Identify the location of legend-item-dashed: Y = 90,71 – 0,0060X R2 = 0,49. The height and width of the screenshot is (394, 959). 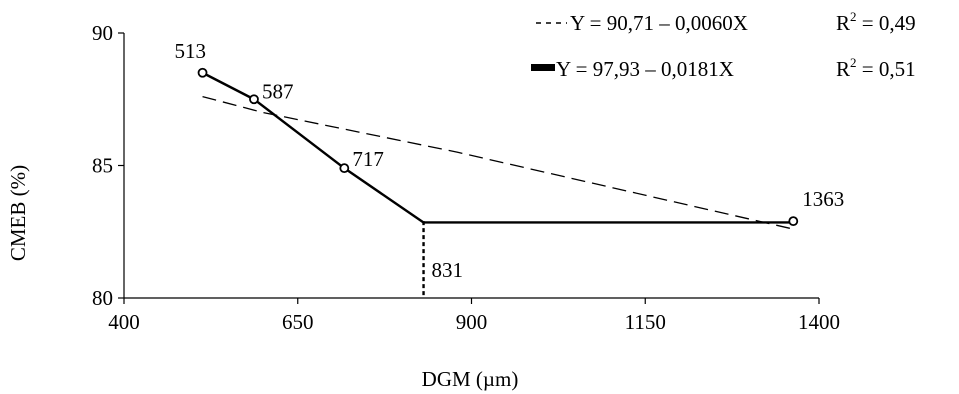
(726, 22).